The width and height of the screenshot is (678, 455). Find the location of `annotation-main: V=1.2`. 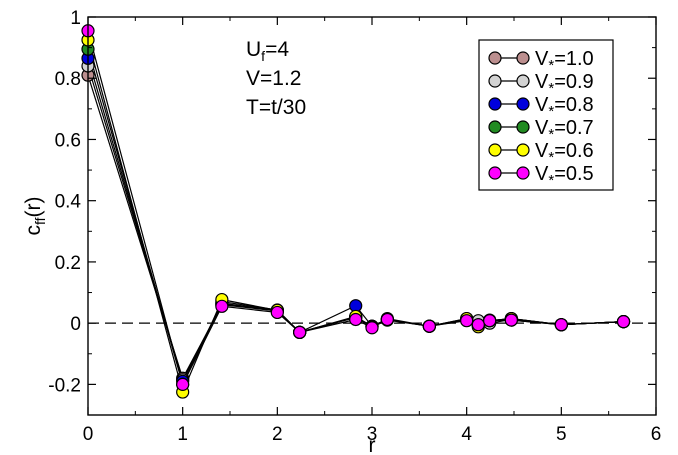

annotation-main: V=1.2 is located at coordinates (273, 78).